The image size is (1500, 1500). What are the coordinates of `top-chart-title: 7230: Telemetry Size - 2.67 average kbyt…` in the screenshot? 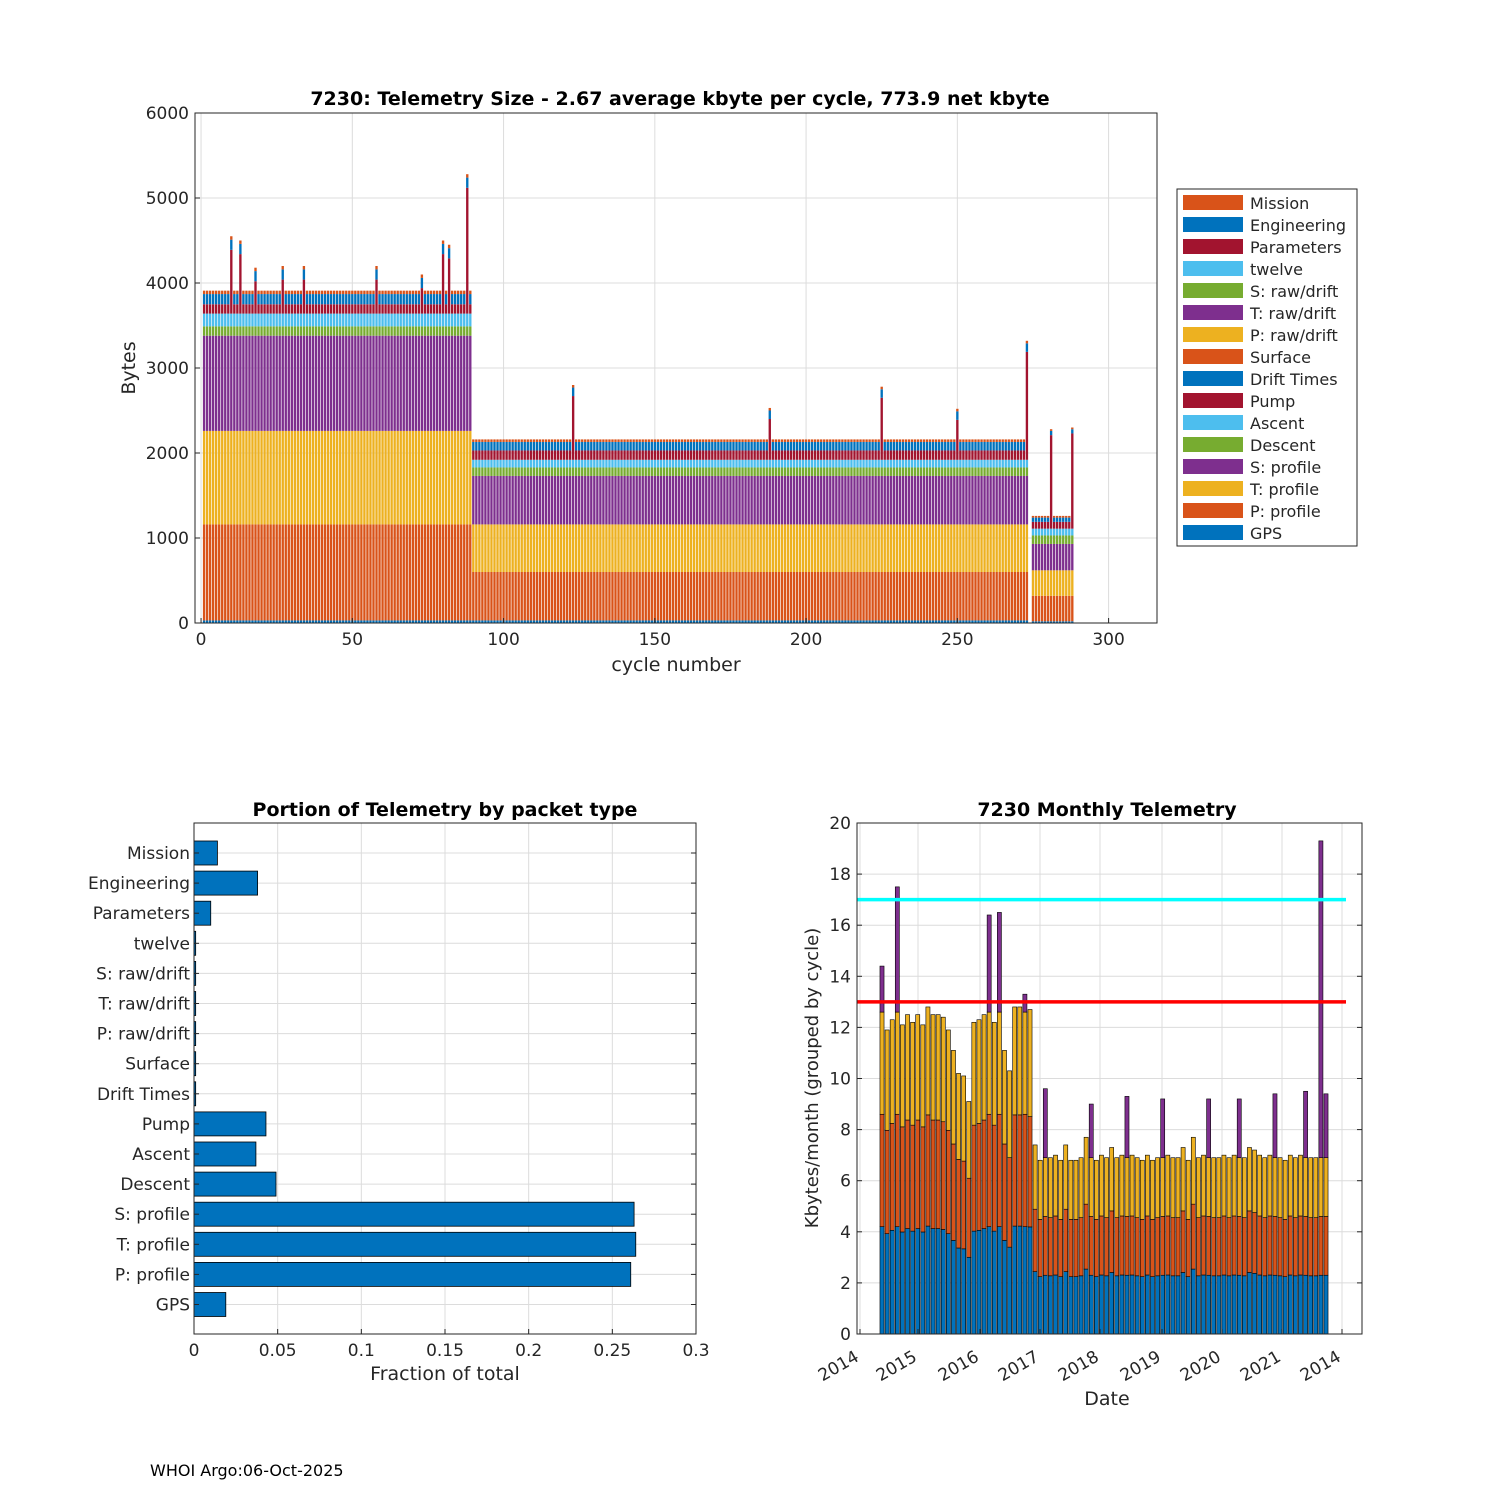 It's located at (679, 99).